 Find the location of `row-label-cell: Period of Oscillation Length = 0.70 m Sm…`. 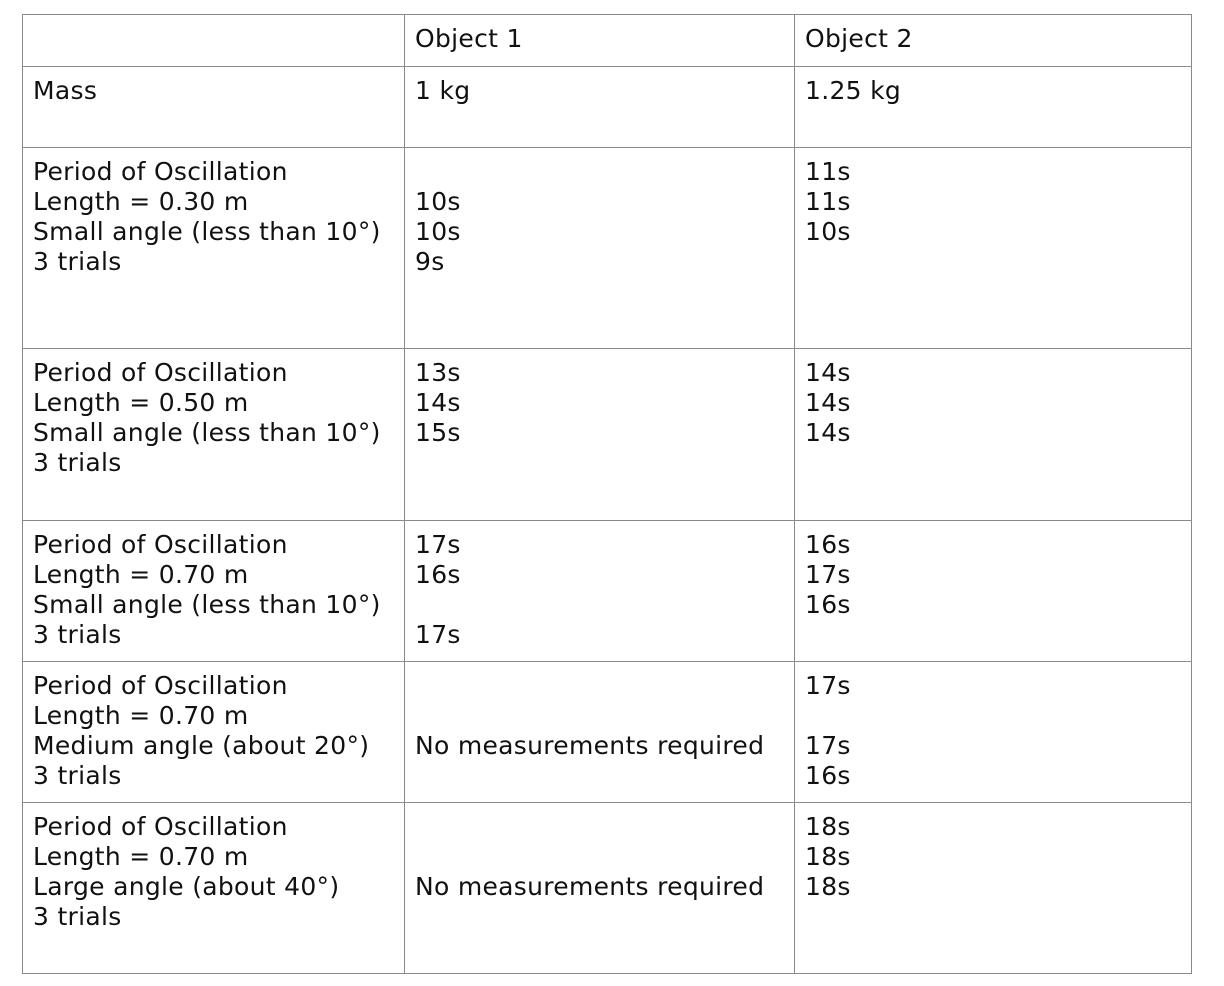

row-label-cell: Period of Oscillation Length = 0.70 m Sm… is located at coordinates (213, 591).